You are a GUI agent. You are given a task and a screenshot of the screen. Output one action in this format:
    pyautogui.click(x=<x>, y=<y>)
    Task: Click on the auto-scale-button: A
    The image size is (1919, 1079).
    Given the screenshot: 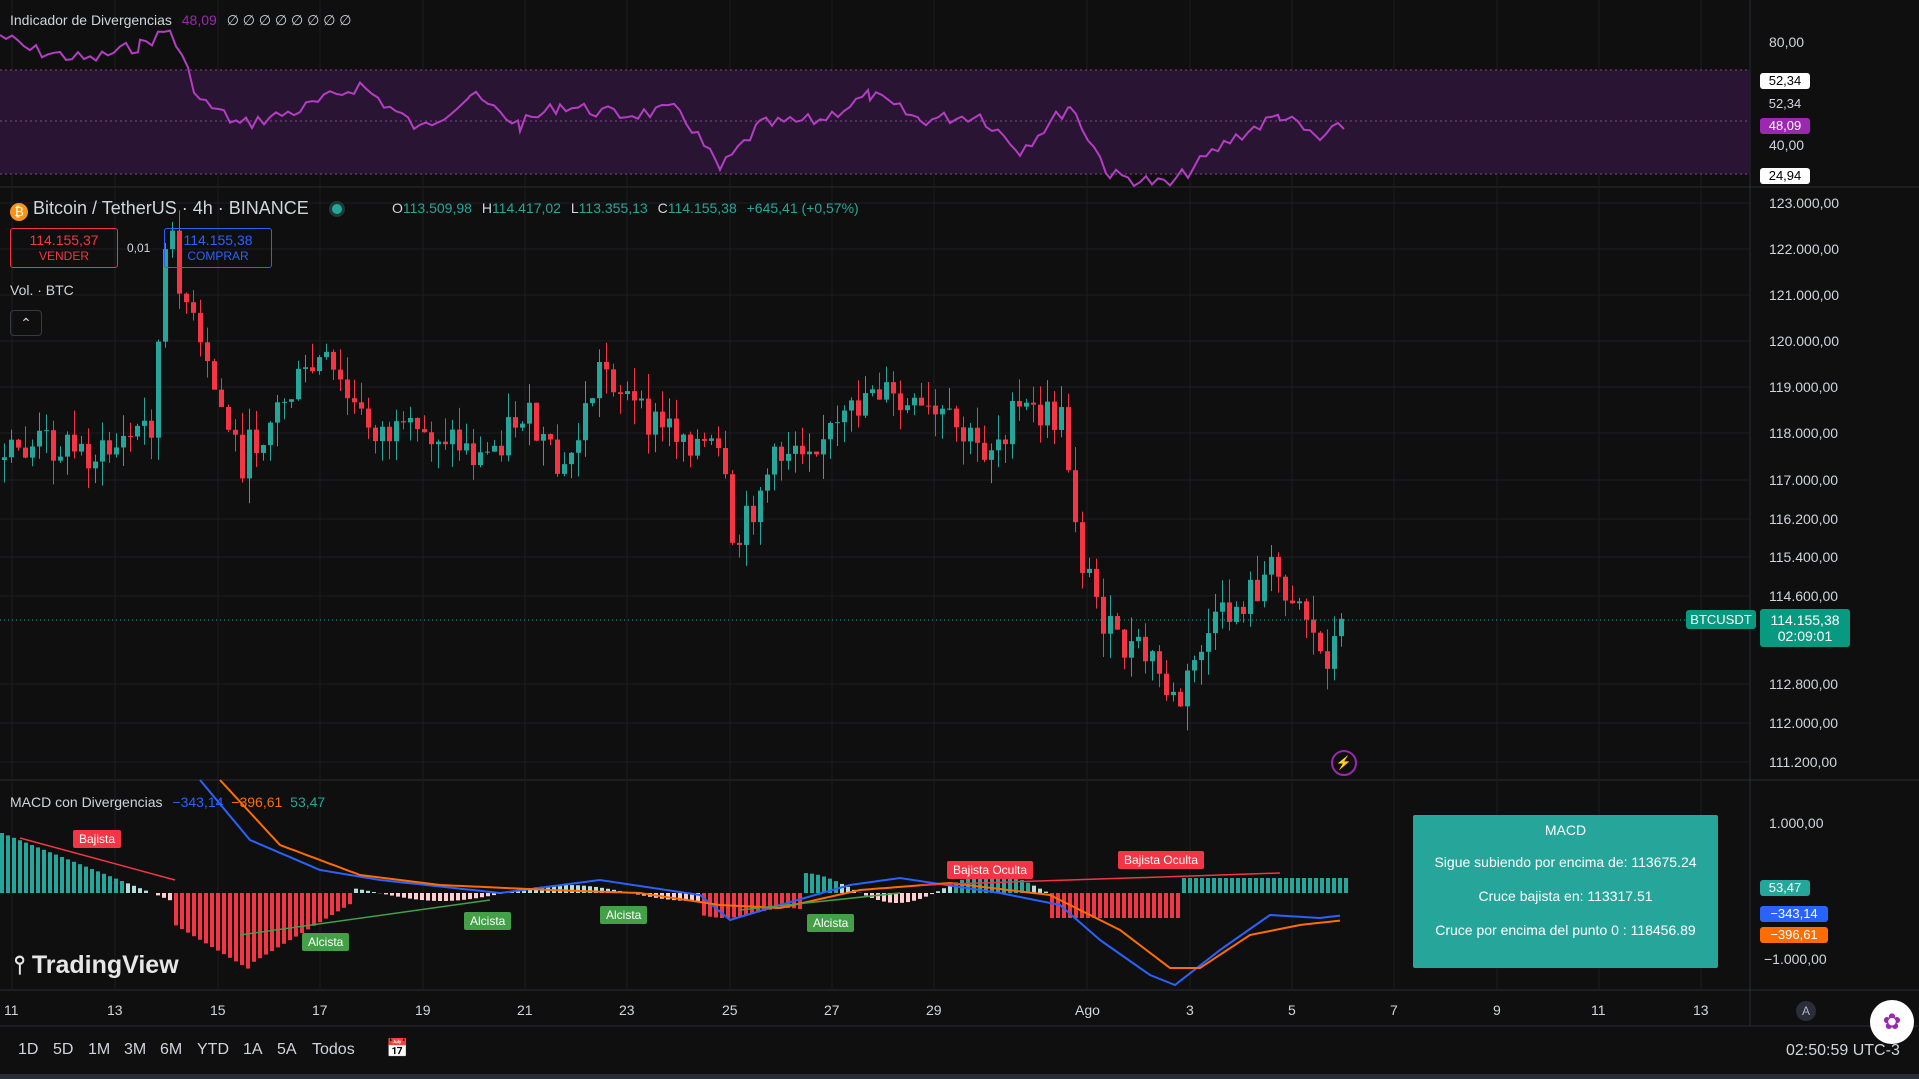 What is the action you would take?
    pyautogui.click(x=1806, y=1011)
    